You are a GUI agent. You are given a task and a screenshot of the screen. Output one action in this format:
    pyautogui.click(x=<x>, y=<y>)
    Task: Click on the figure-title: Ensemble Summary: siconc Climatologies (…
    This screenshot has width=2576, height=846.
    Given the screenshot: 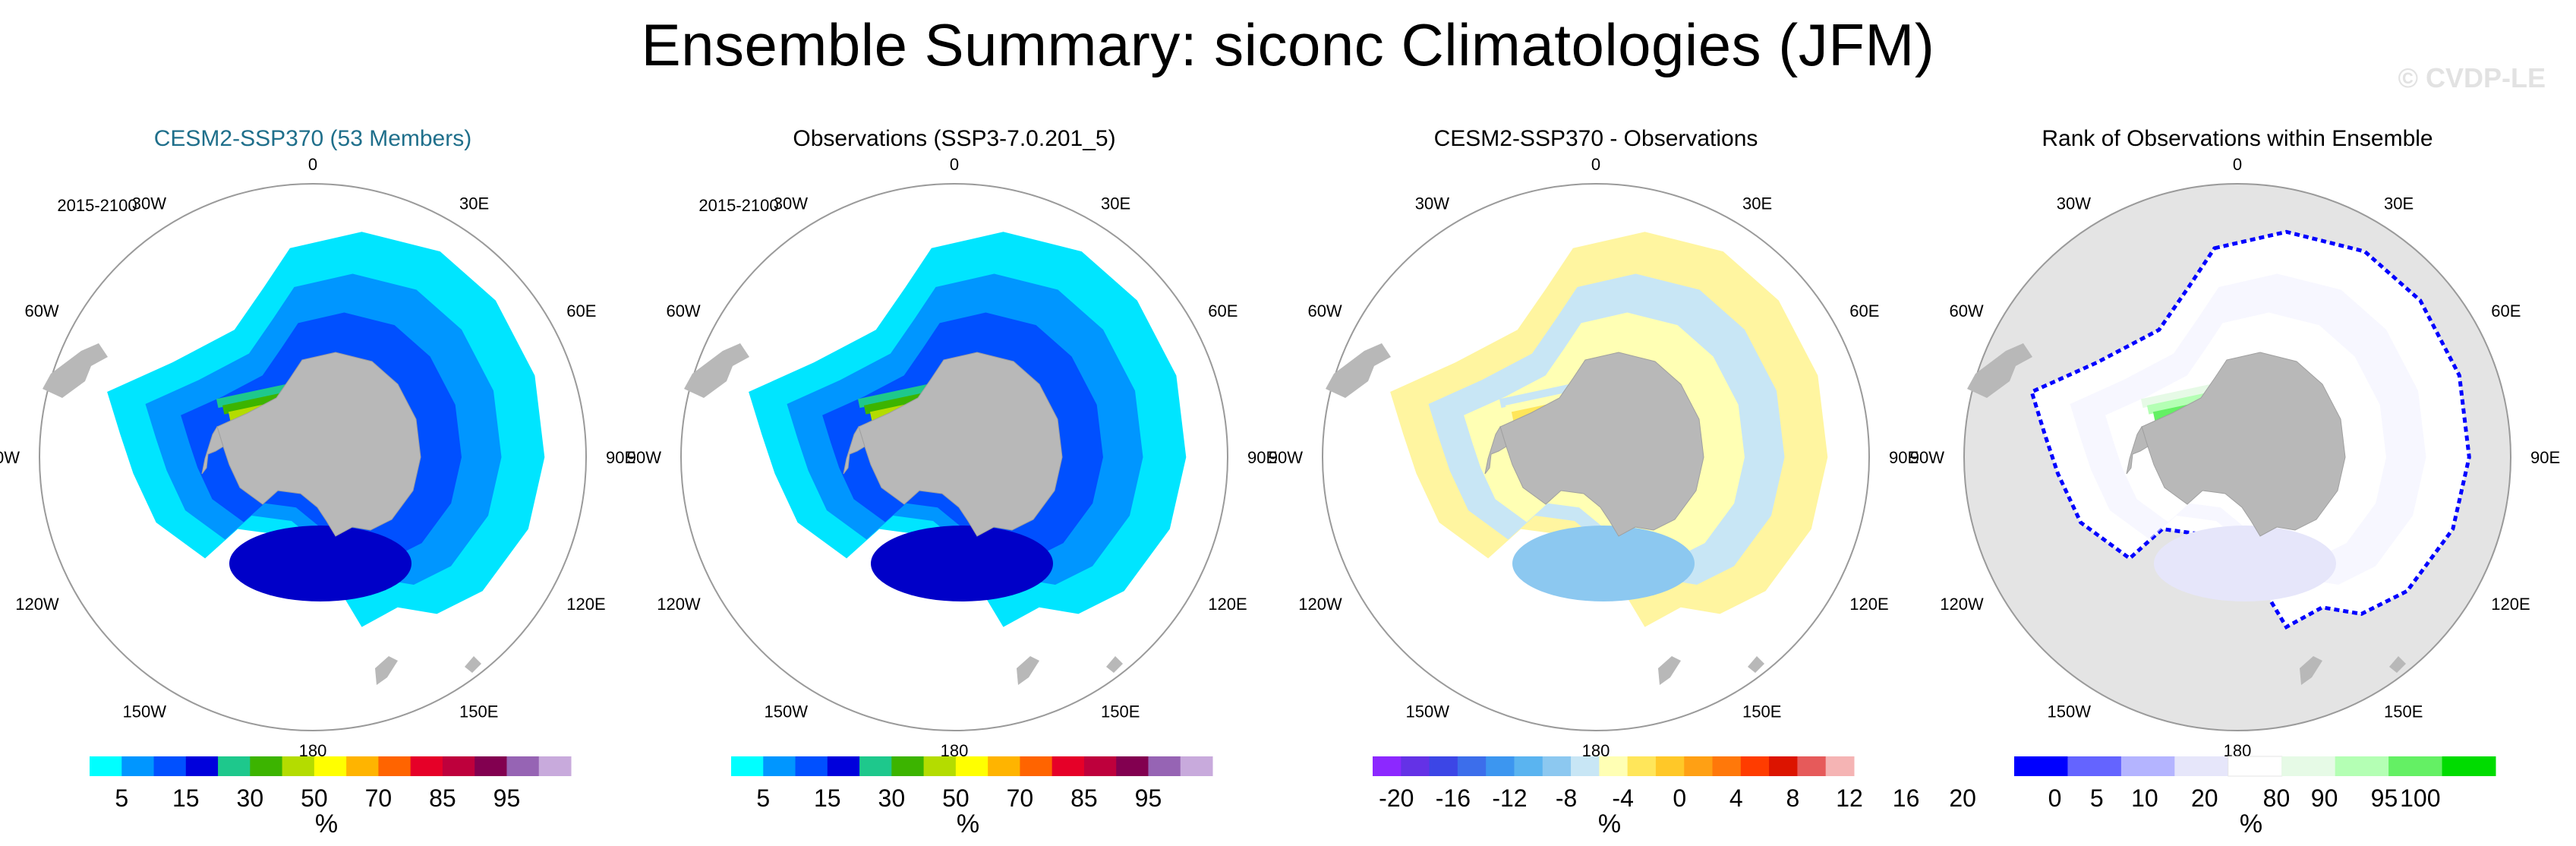 What is the action you would take?
    pyautogui.click(x=1288, y=44)
    